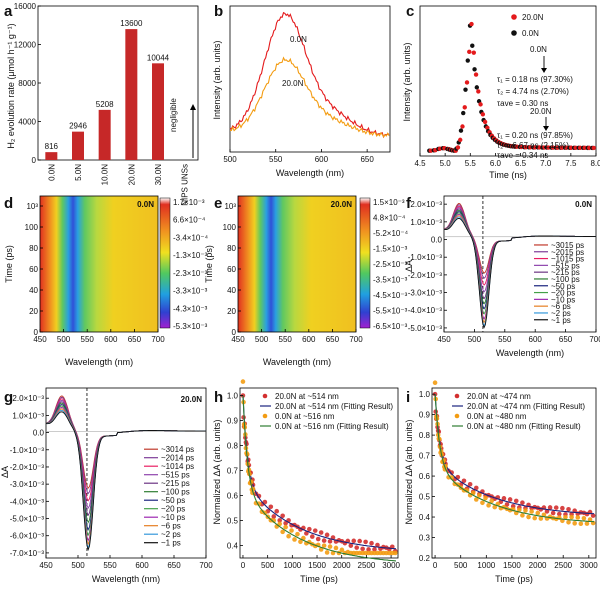 Image resolution: width=600 pixels, height=590 pixels. I want to click on panel-i-ytick-label: 0.3, so click(425, 538).